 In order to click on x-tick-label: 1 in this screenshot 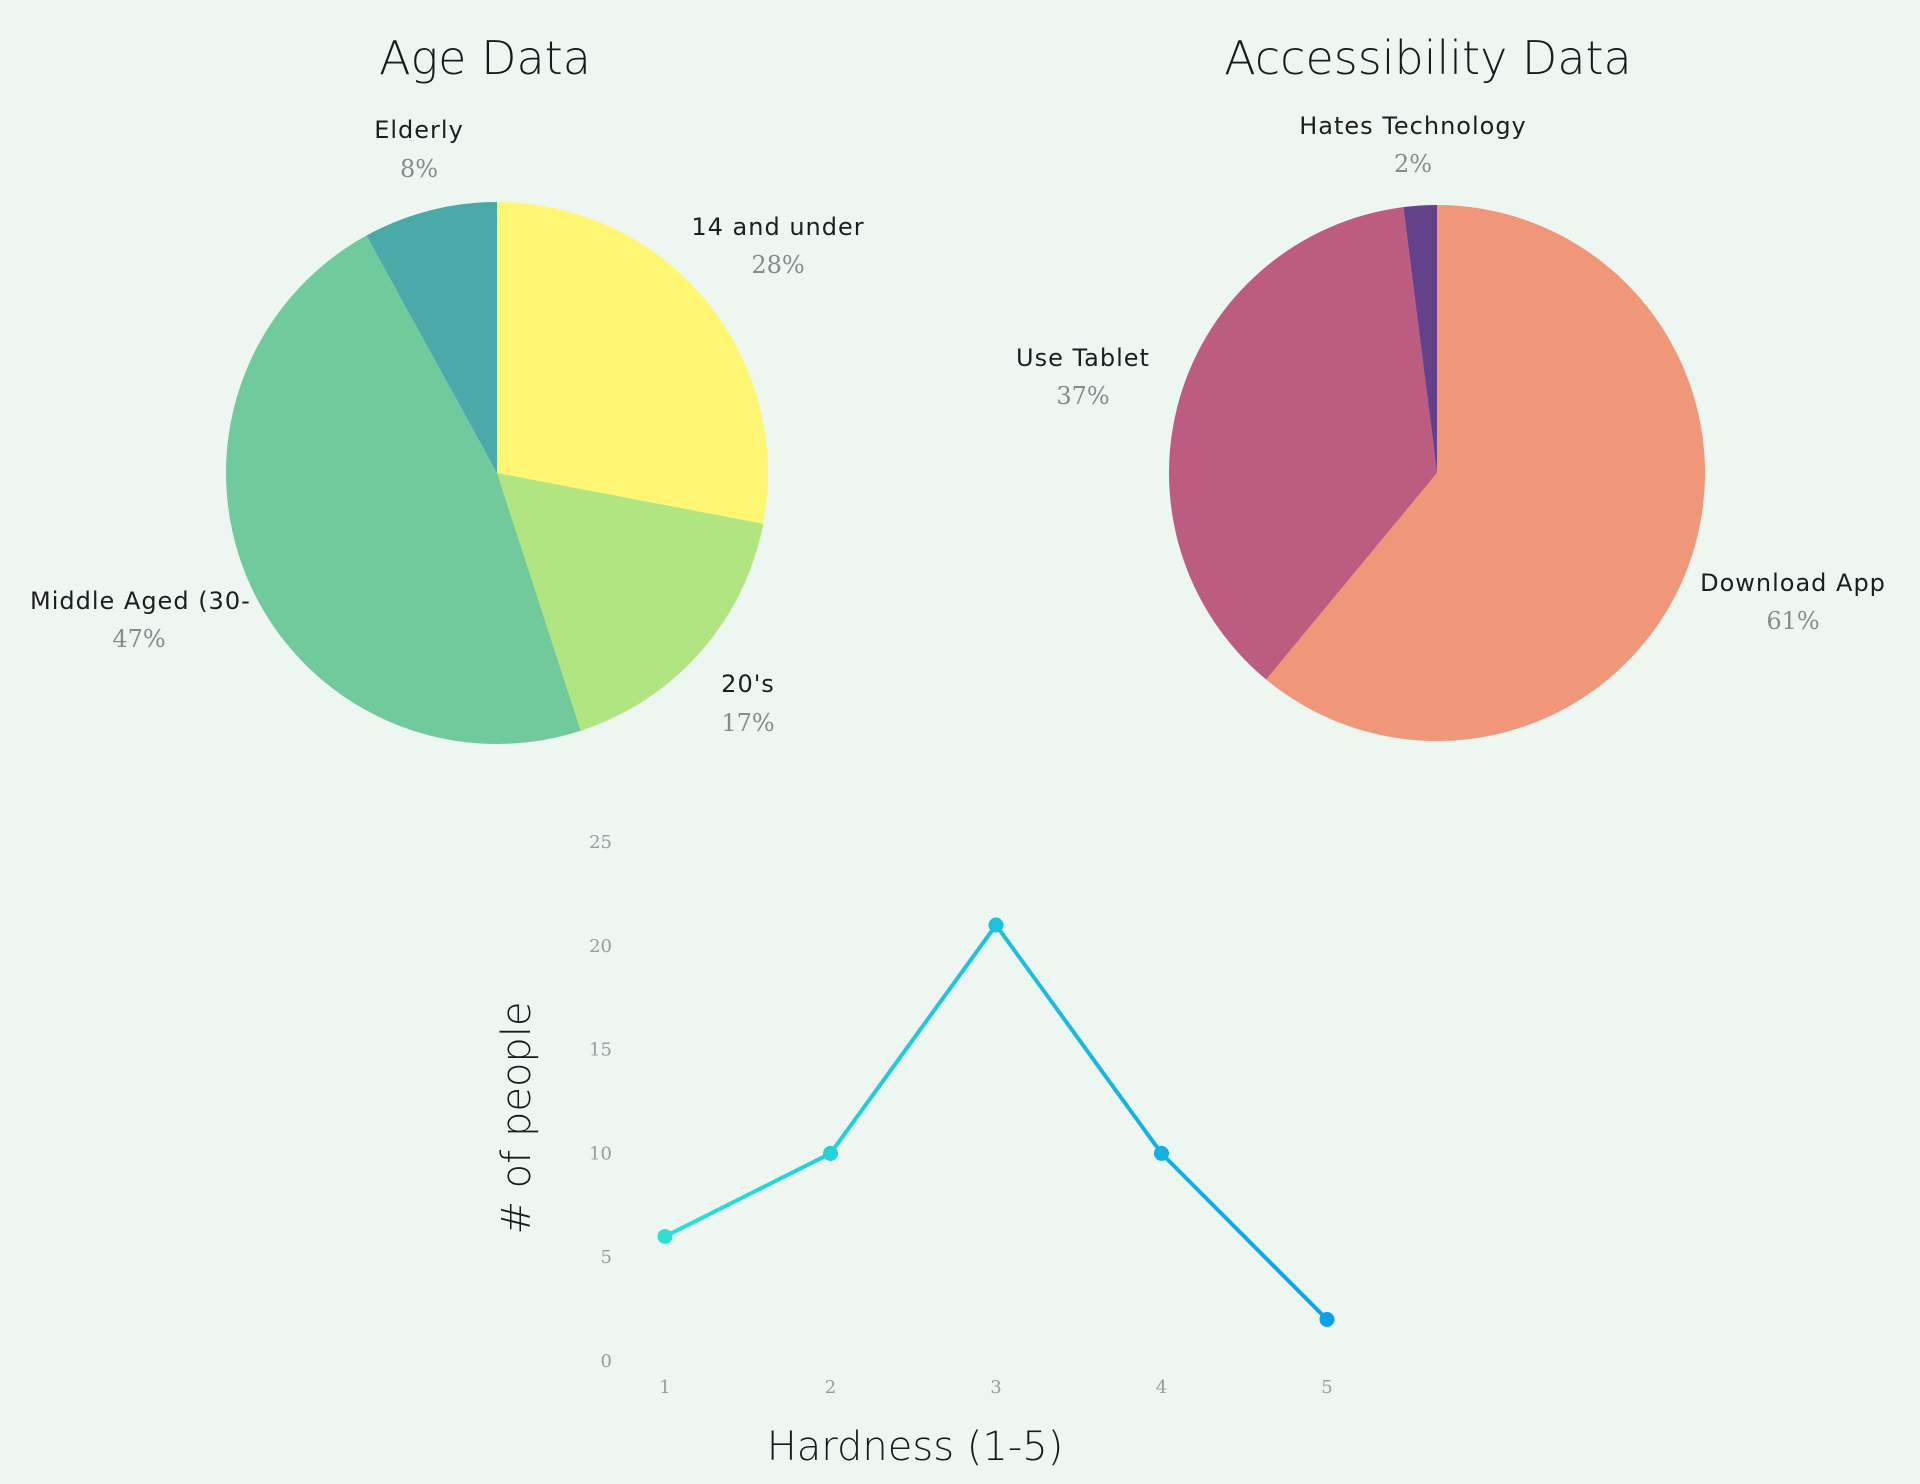, I will do `click(664, 1387)`.